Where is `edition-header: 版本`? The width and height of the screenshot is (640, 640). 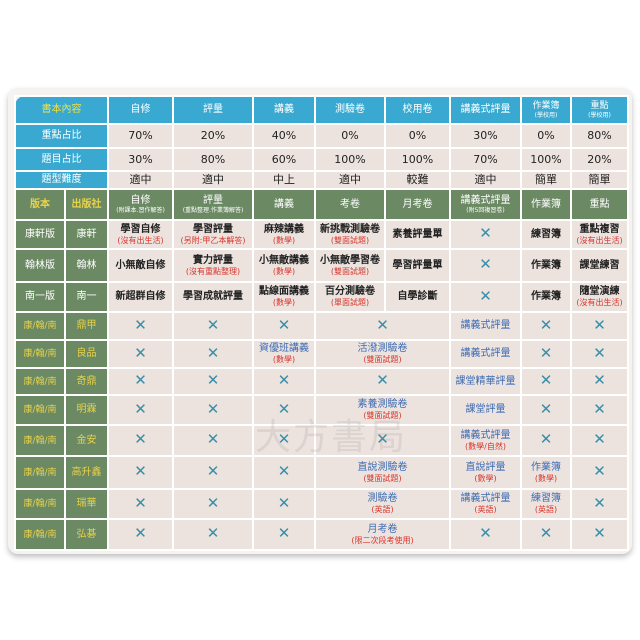 edition-header: 版本 is located at coordinates (40, 204).